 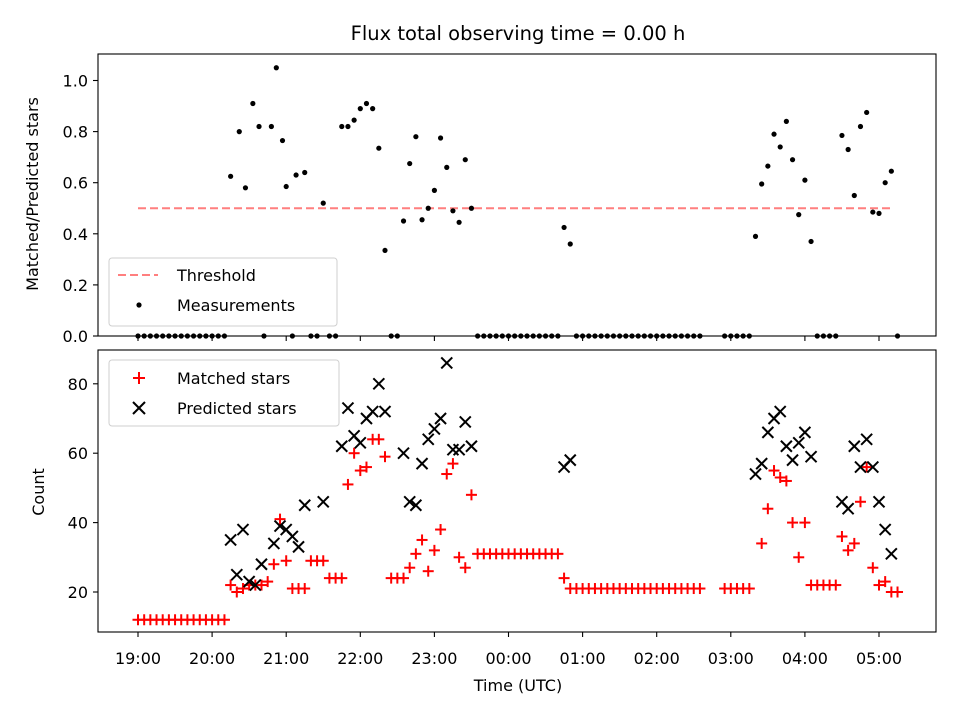 What do you see at coordinates (286, 658) in the screenshot?
I see `bottom-x-tick-label: 21:00` at bounding box center [286, 658].